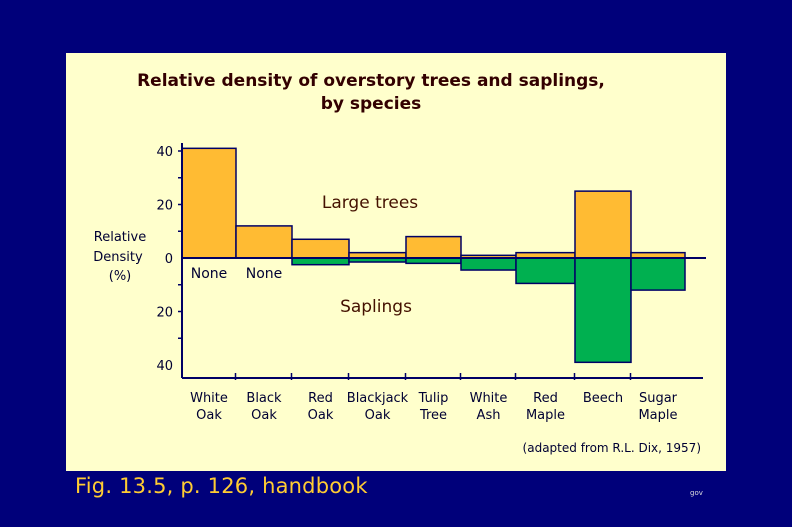 The image size is (792, 527). Describe the element at coordinates (489, 415) in the screenshot. I see `x-category-label: Ash` at that location.